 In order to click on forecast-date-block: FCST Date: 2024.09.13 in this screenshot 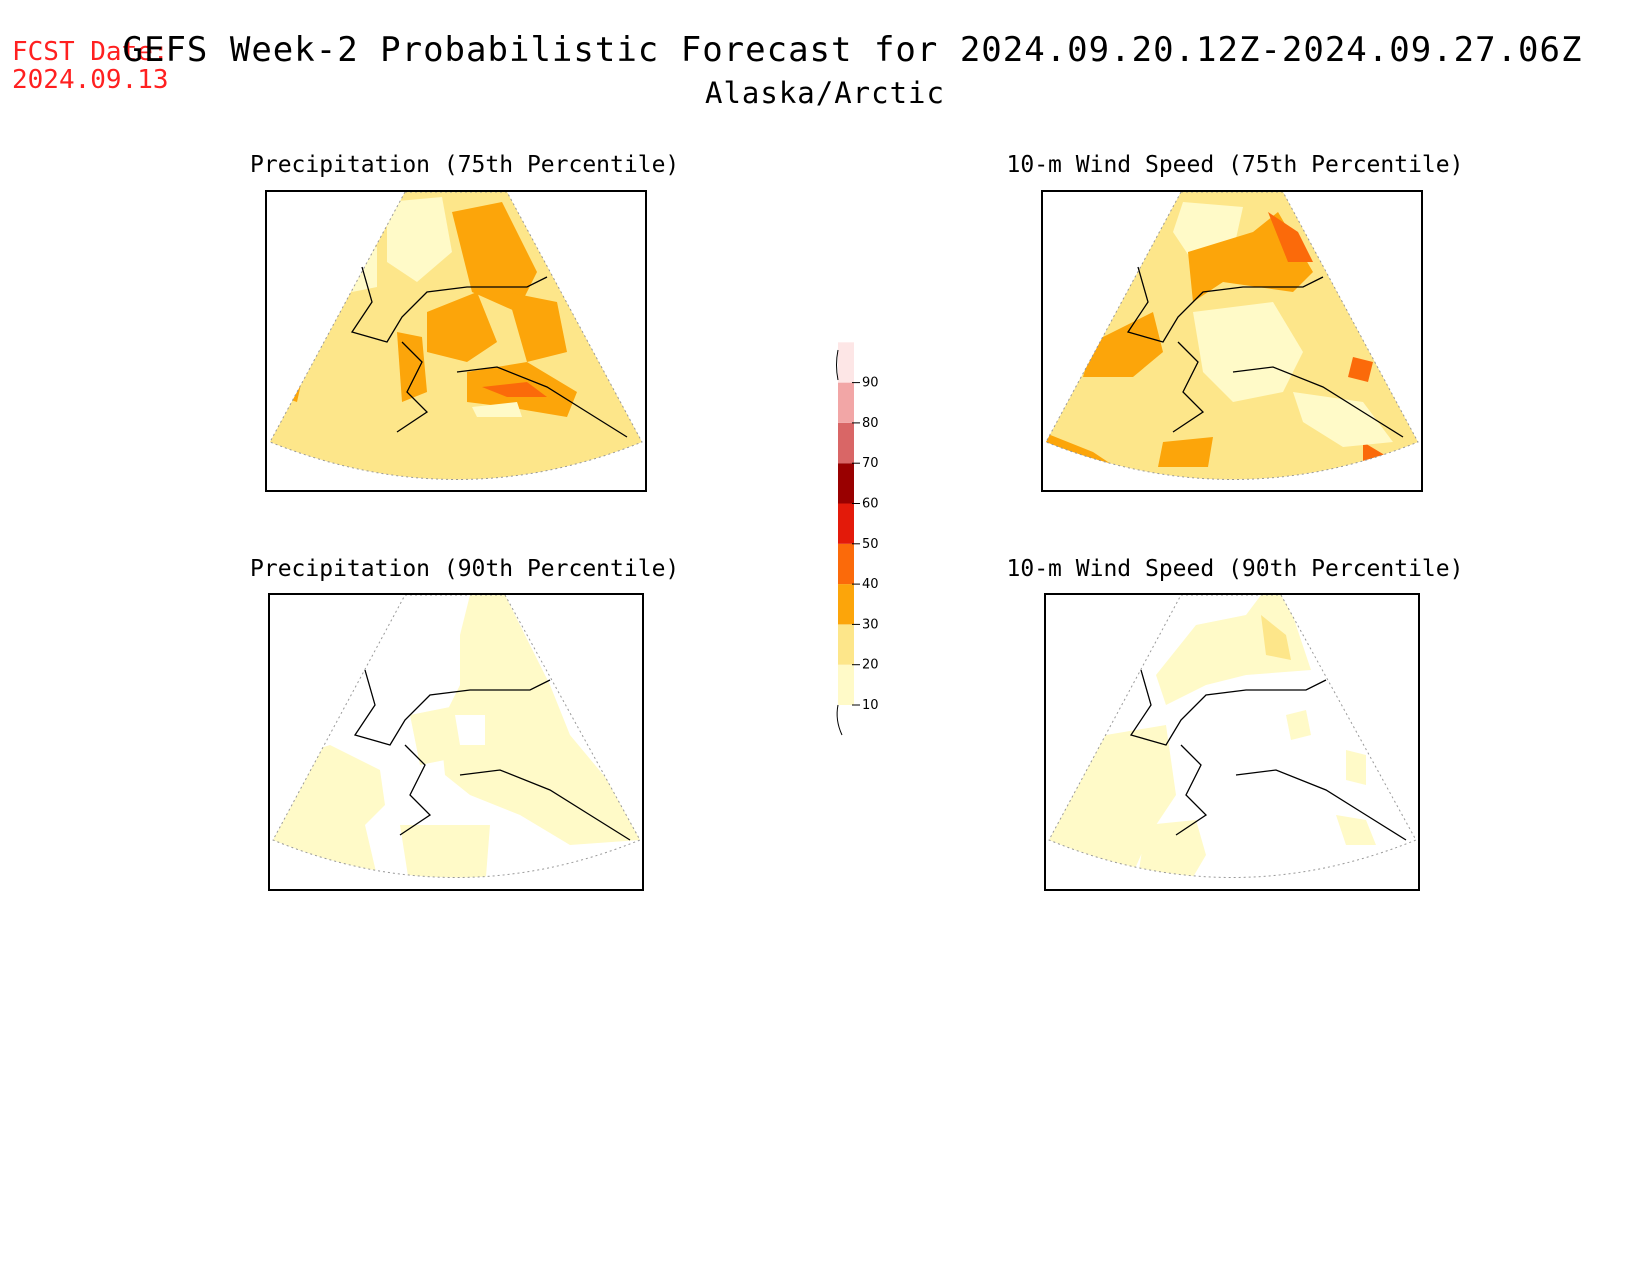, I will do `click(90, 66)`.